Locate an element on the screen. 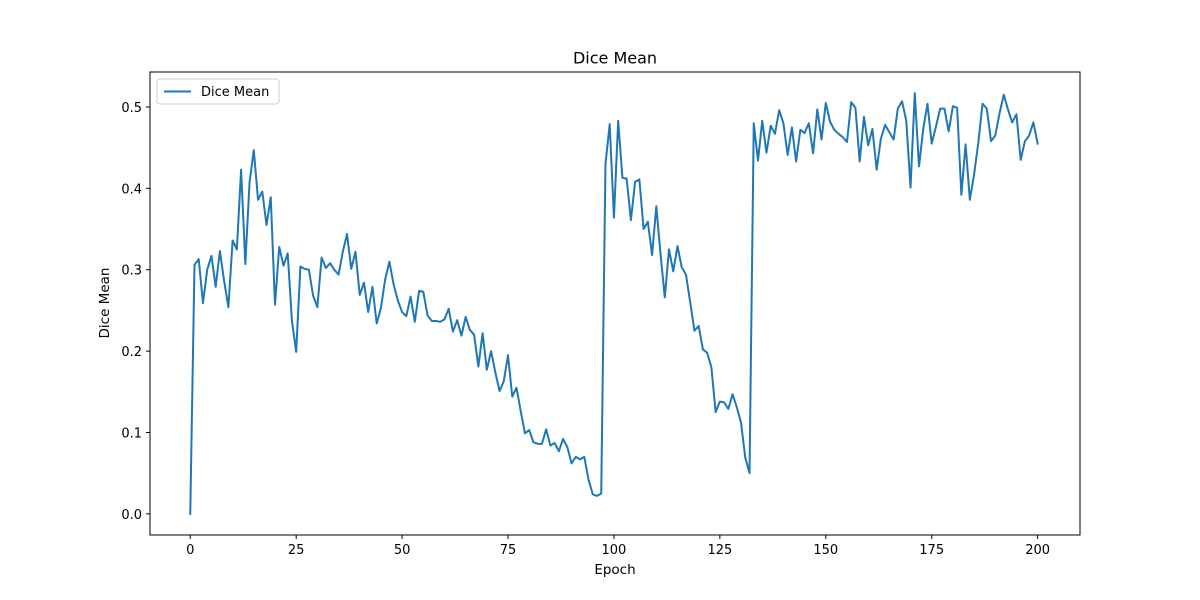  legend: Dice Mean is located at coordinates (218, 91).